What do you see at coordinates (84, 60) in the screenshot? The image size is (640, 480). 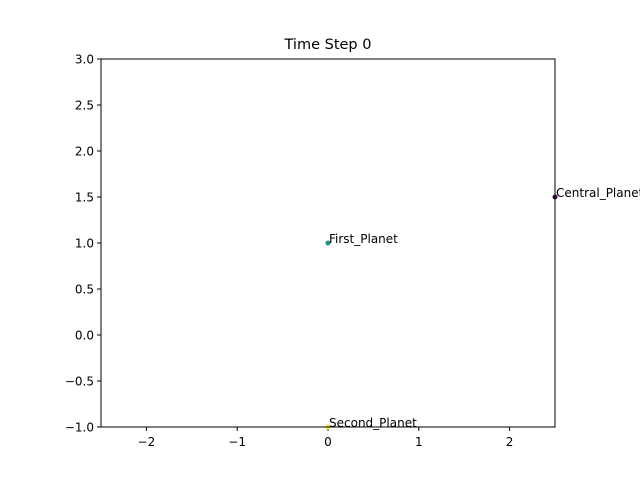 I see `y-tick-label: 3.0` at bounding box center [84, 60].